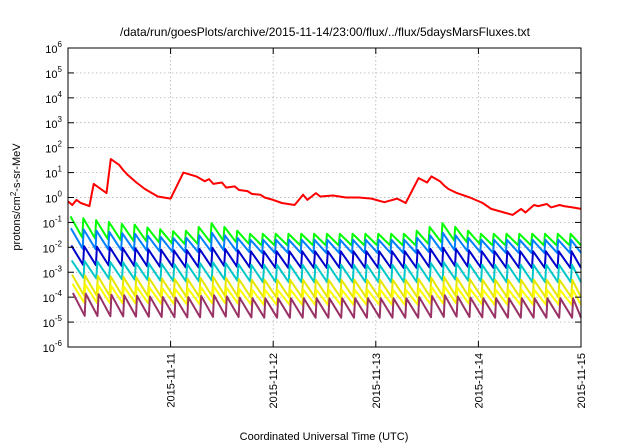 This screenshot has width=640, height=448. I want to click on y-tick-exponent: 1, so click(60, 169).